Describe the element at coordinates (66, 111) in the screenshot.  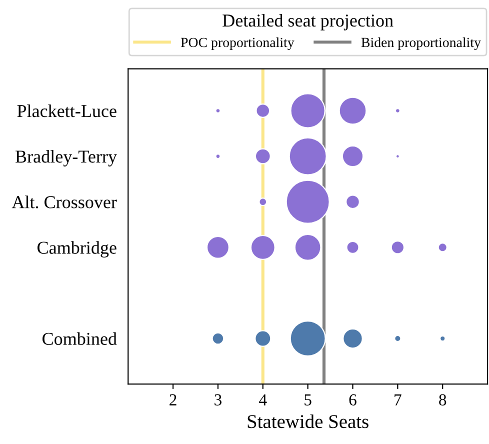
I see `y-tick-label: Plackett-Luce` at that location.